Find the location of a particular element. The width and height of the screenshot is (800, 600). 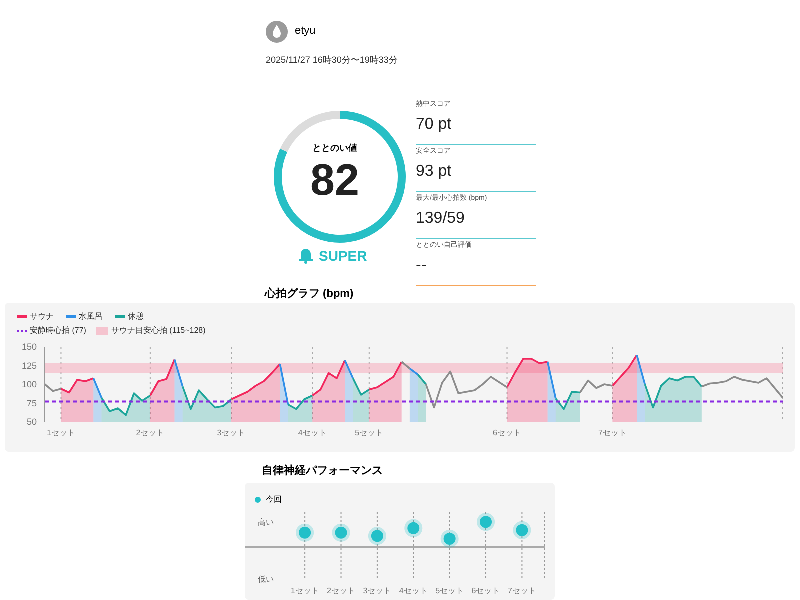

text: 93 pt is located at coordinates (434, 172).